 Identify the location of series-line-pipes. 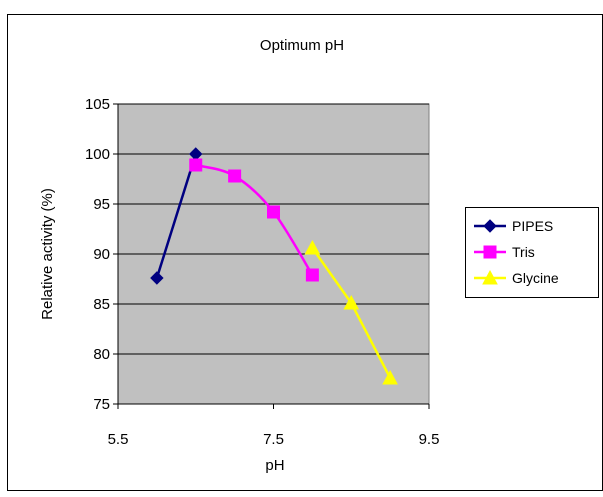
(176, 216).